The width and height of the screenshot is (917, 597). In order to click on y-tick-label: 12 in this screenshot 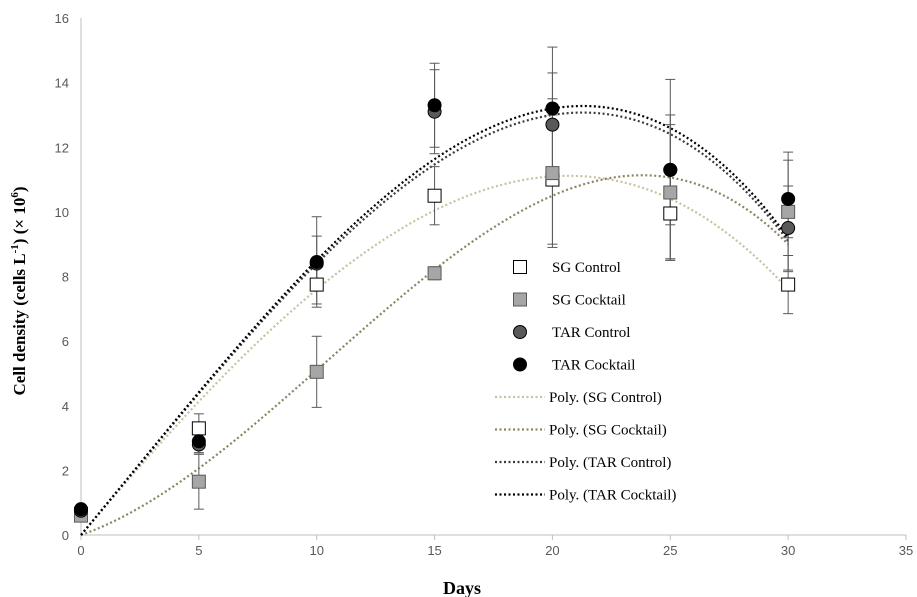, I will do `click(62, 147)`.